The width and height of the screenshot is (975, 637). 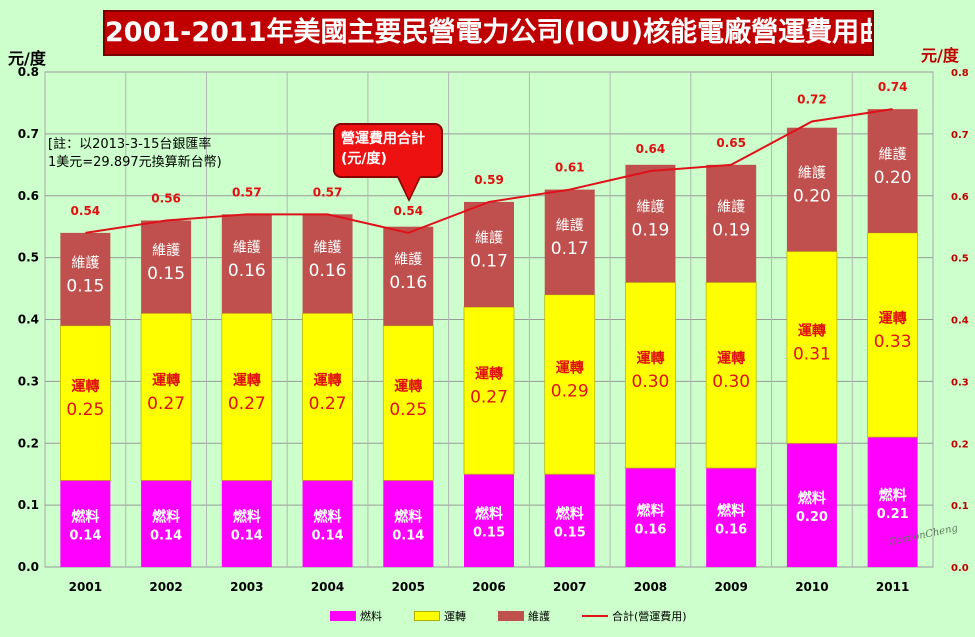 I want to click on bar-stack-2001: 燃料 0.14 運轉 0.25 維護 0.15, so click(x=85, y=399).